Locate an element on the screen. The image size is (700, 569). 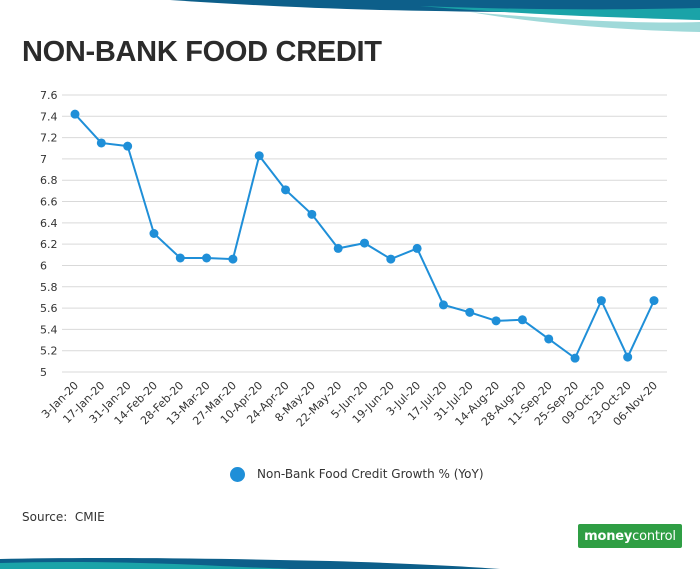
y-tick-label: 5.4 is located at coordinates (49, 329).